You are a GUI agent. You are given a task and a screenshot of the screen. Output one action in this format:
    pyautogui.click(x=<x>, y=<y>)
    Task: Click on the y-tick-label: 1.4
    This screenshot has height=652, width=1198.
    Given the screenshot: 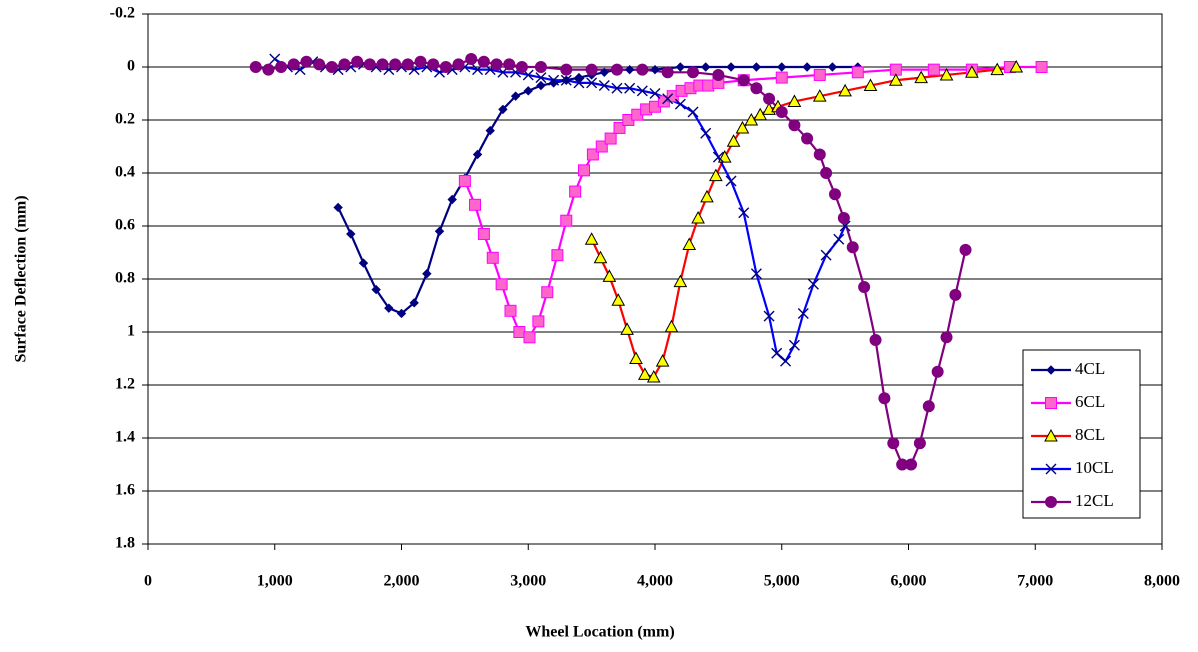 What is the action you would take?
    pyautogui.click(x=125, y=437)
    